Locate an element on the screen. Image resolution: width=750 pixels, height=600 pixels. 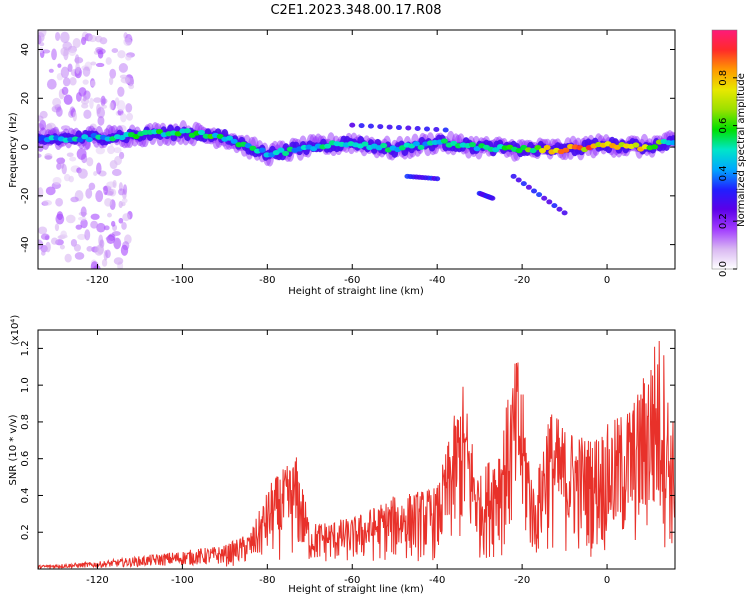
snr-x-tick-label: -40 is located at coordinates (437, 580).